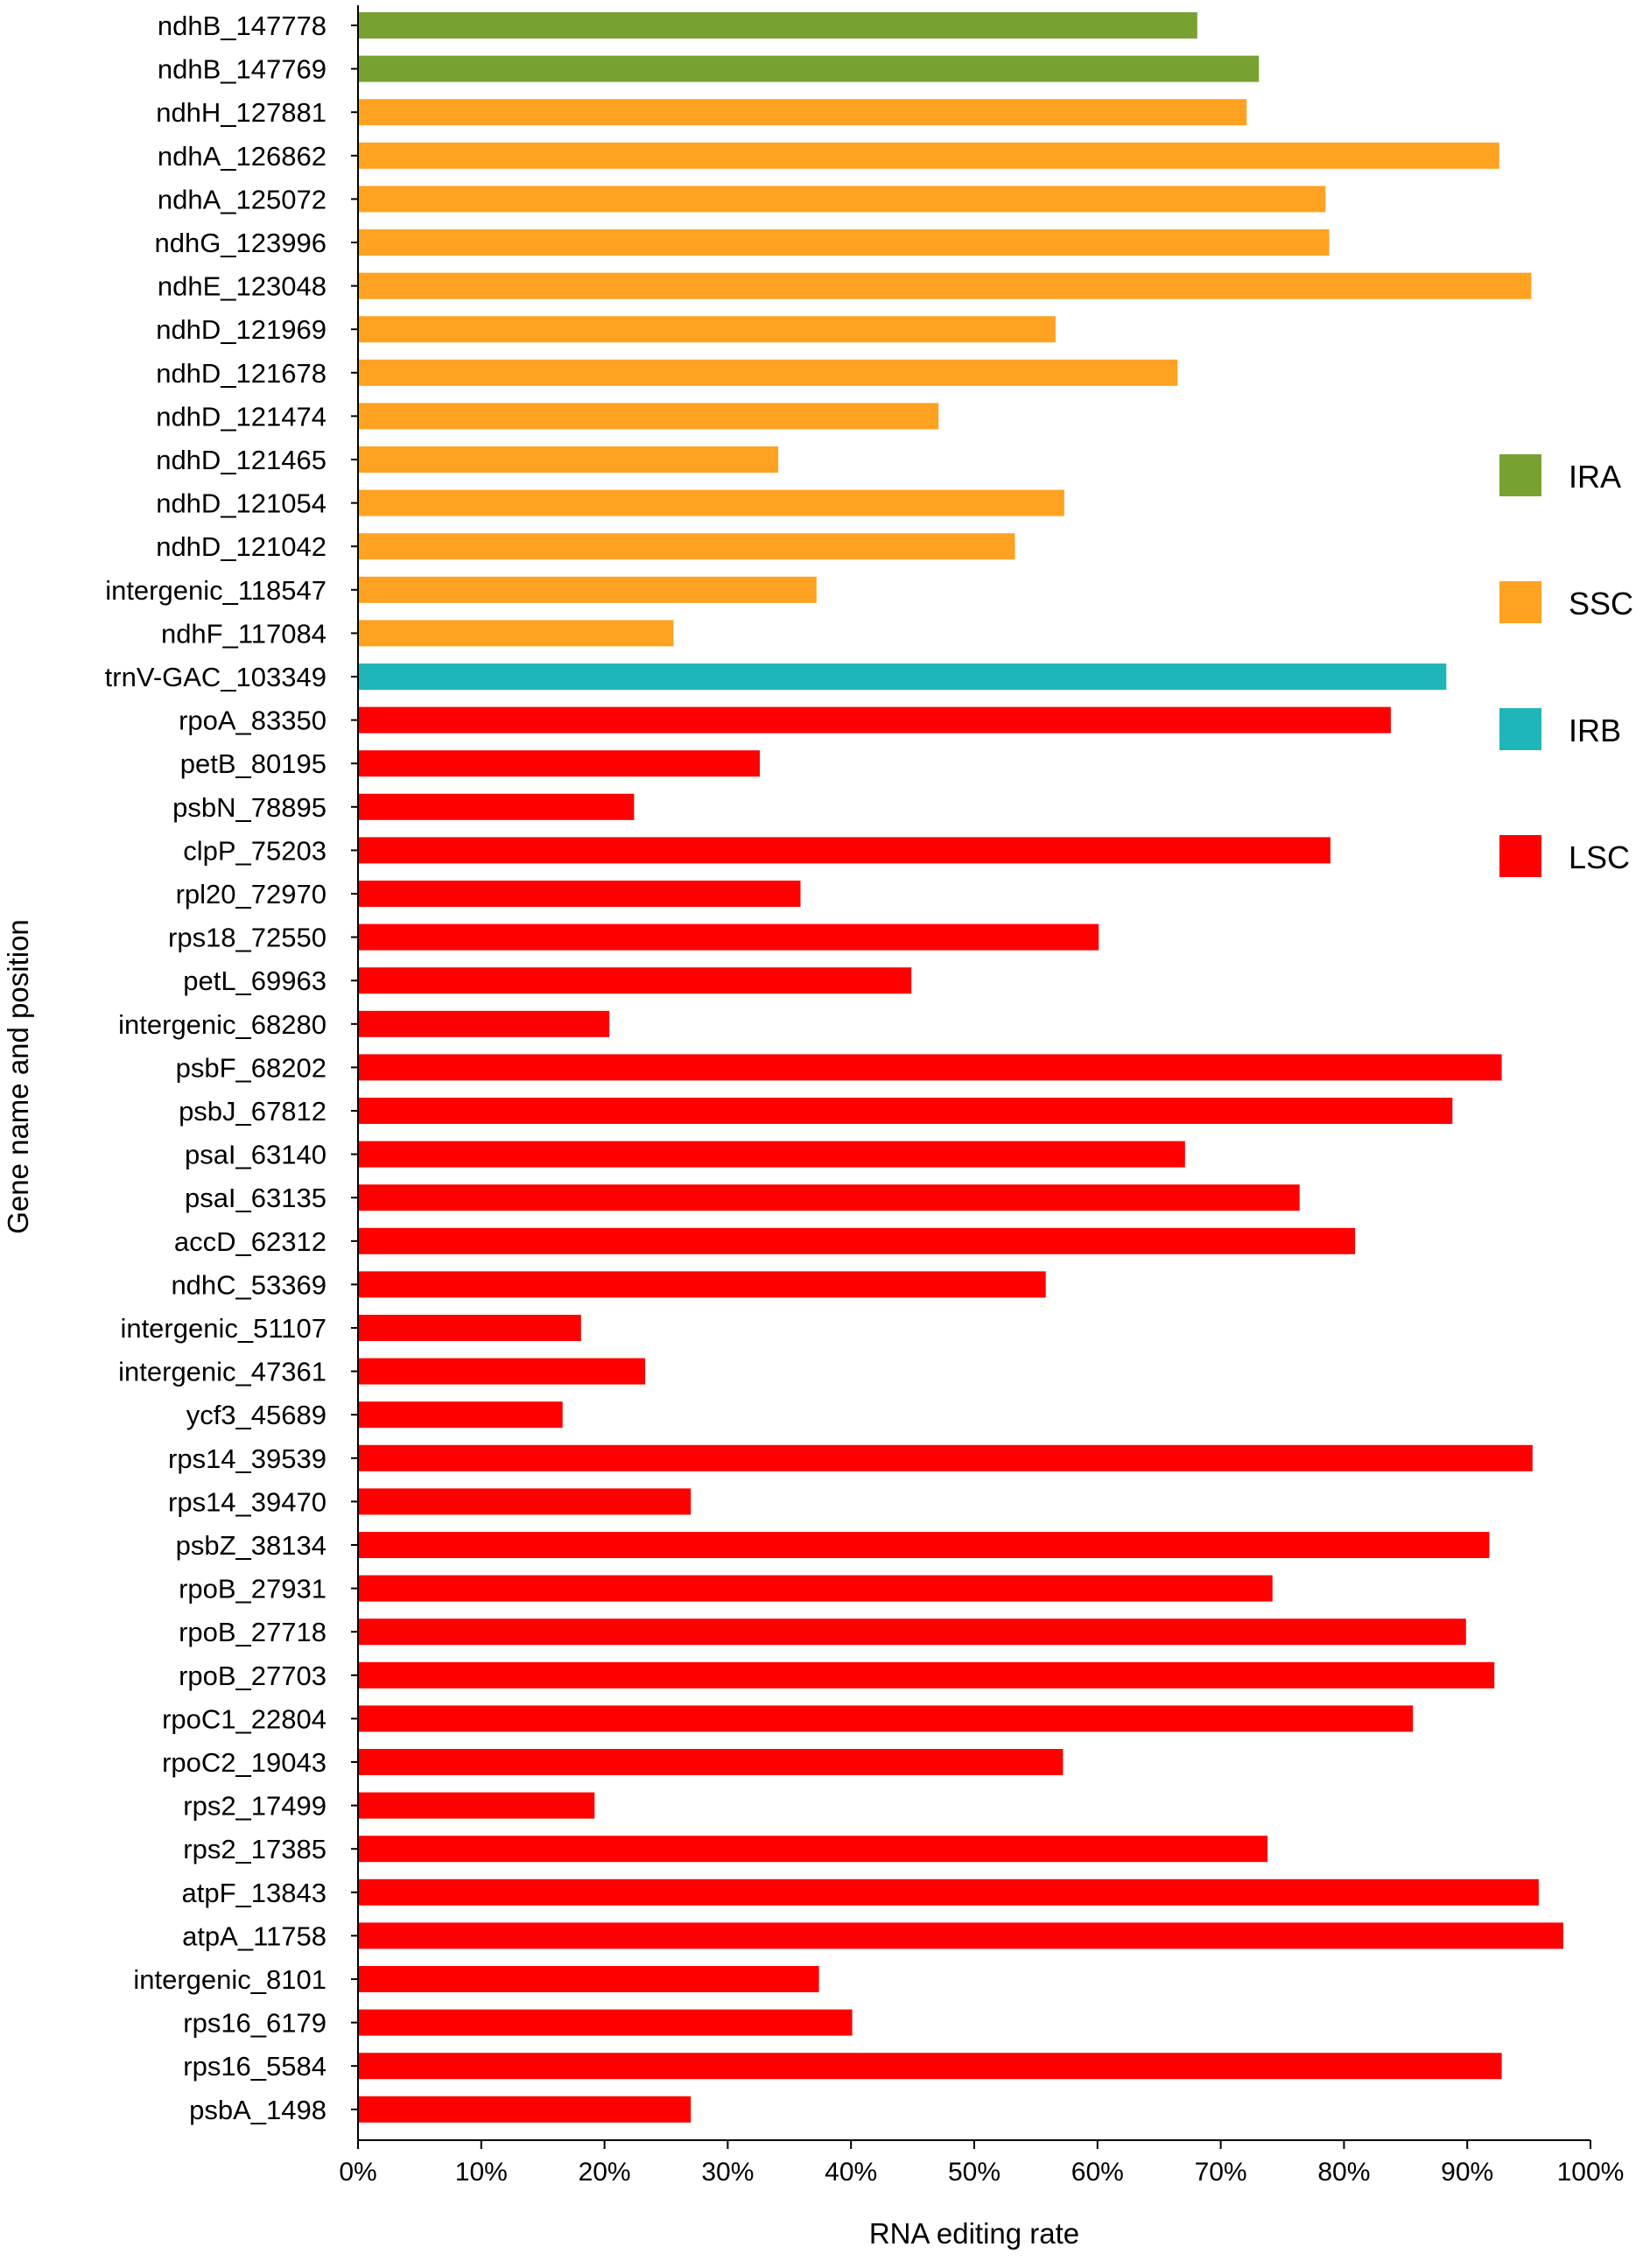  Describe the element at coordinates (1601, 603) in the screenshot. I see `legend-label-ssc: SSC` at that location.